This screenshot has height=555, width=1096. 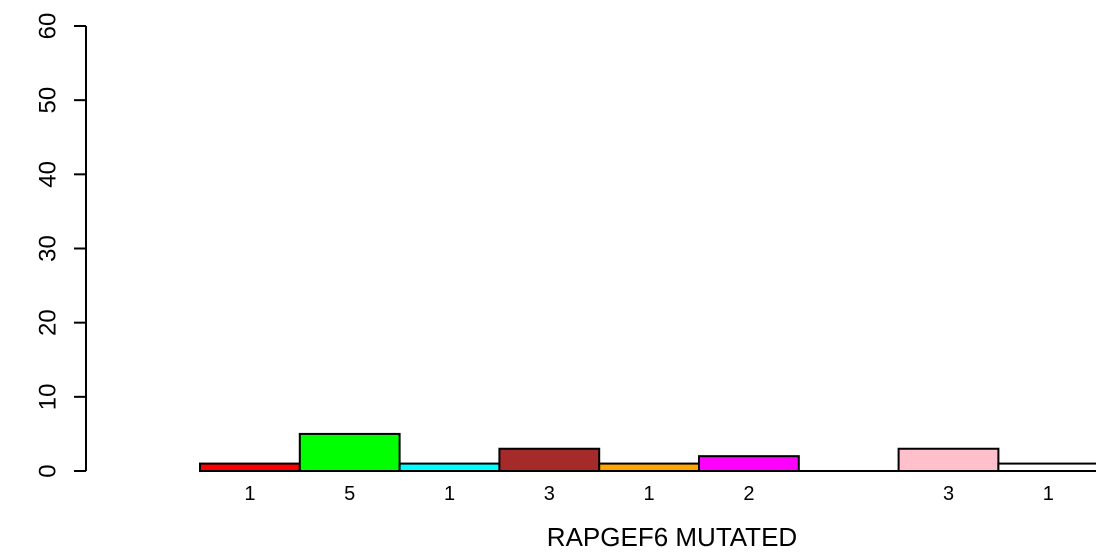 What do you see at coordinates (349, 494) in the screenshot?
I see `bar-count-label: 5` at bounding box center [349, 494].